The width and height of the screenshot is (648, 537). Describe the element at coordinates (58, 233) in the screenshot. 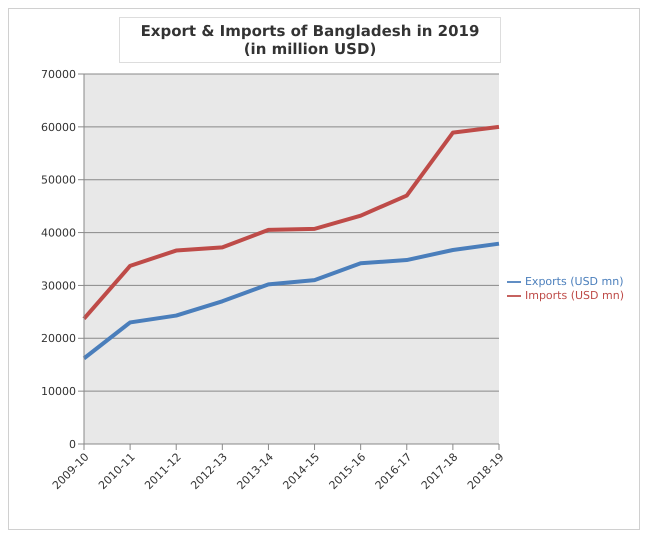

I see `y-tick-label: 40000` at that location.